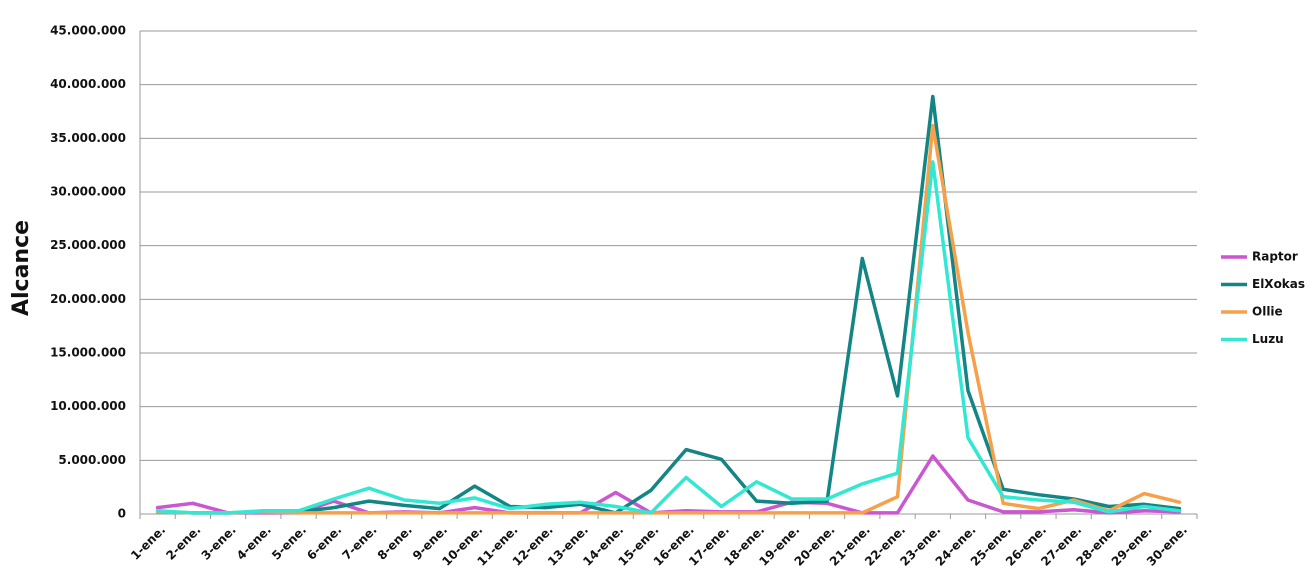 Image resolution: width=1313 pixels, height=580 pixels. Describe the element at coordinates (88, 245) in the screenshot. I see `y-tick-label: 25.000.000` at that location.